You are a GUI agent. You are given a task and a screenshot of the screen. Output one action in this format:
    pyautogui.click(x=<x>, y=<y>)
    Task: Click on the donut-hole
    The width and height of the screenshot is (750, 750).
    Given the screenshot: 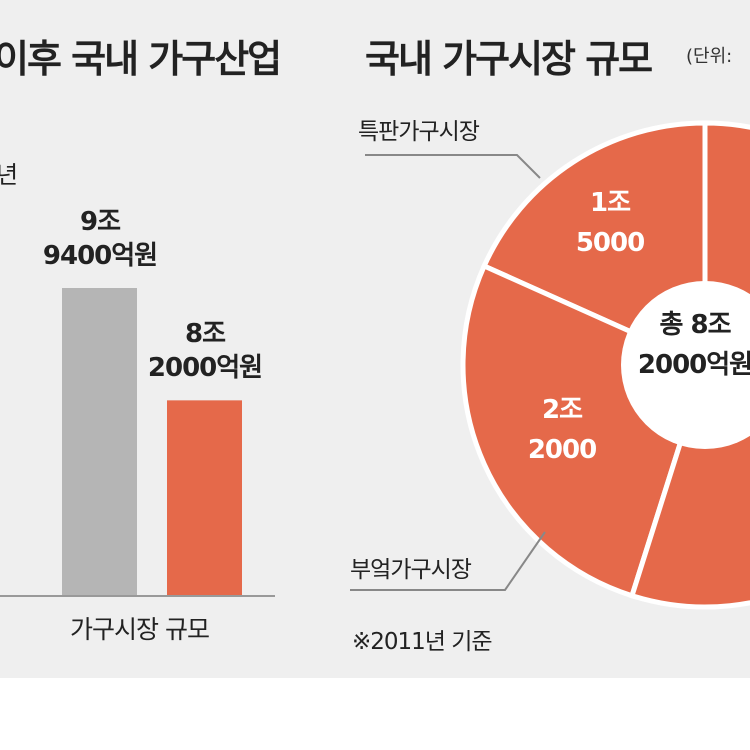 What is the action you would take?
    pyautogui.click(x=685, y=365)
    